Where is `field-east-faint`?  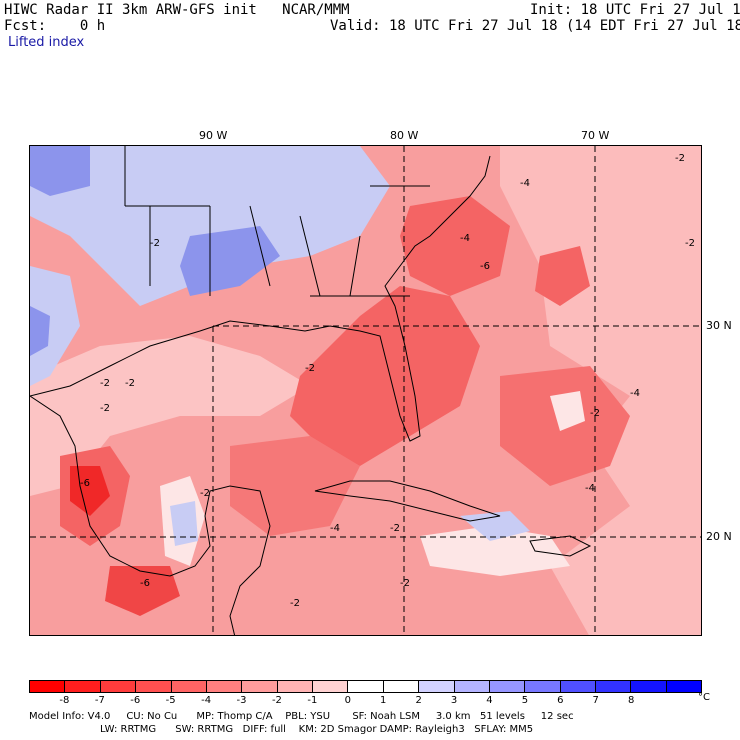 field-east-faint is located at coordinates (567, 411).